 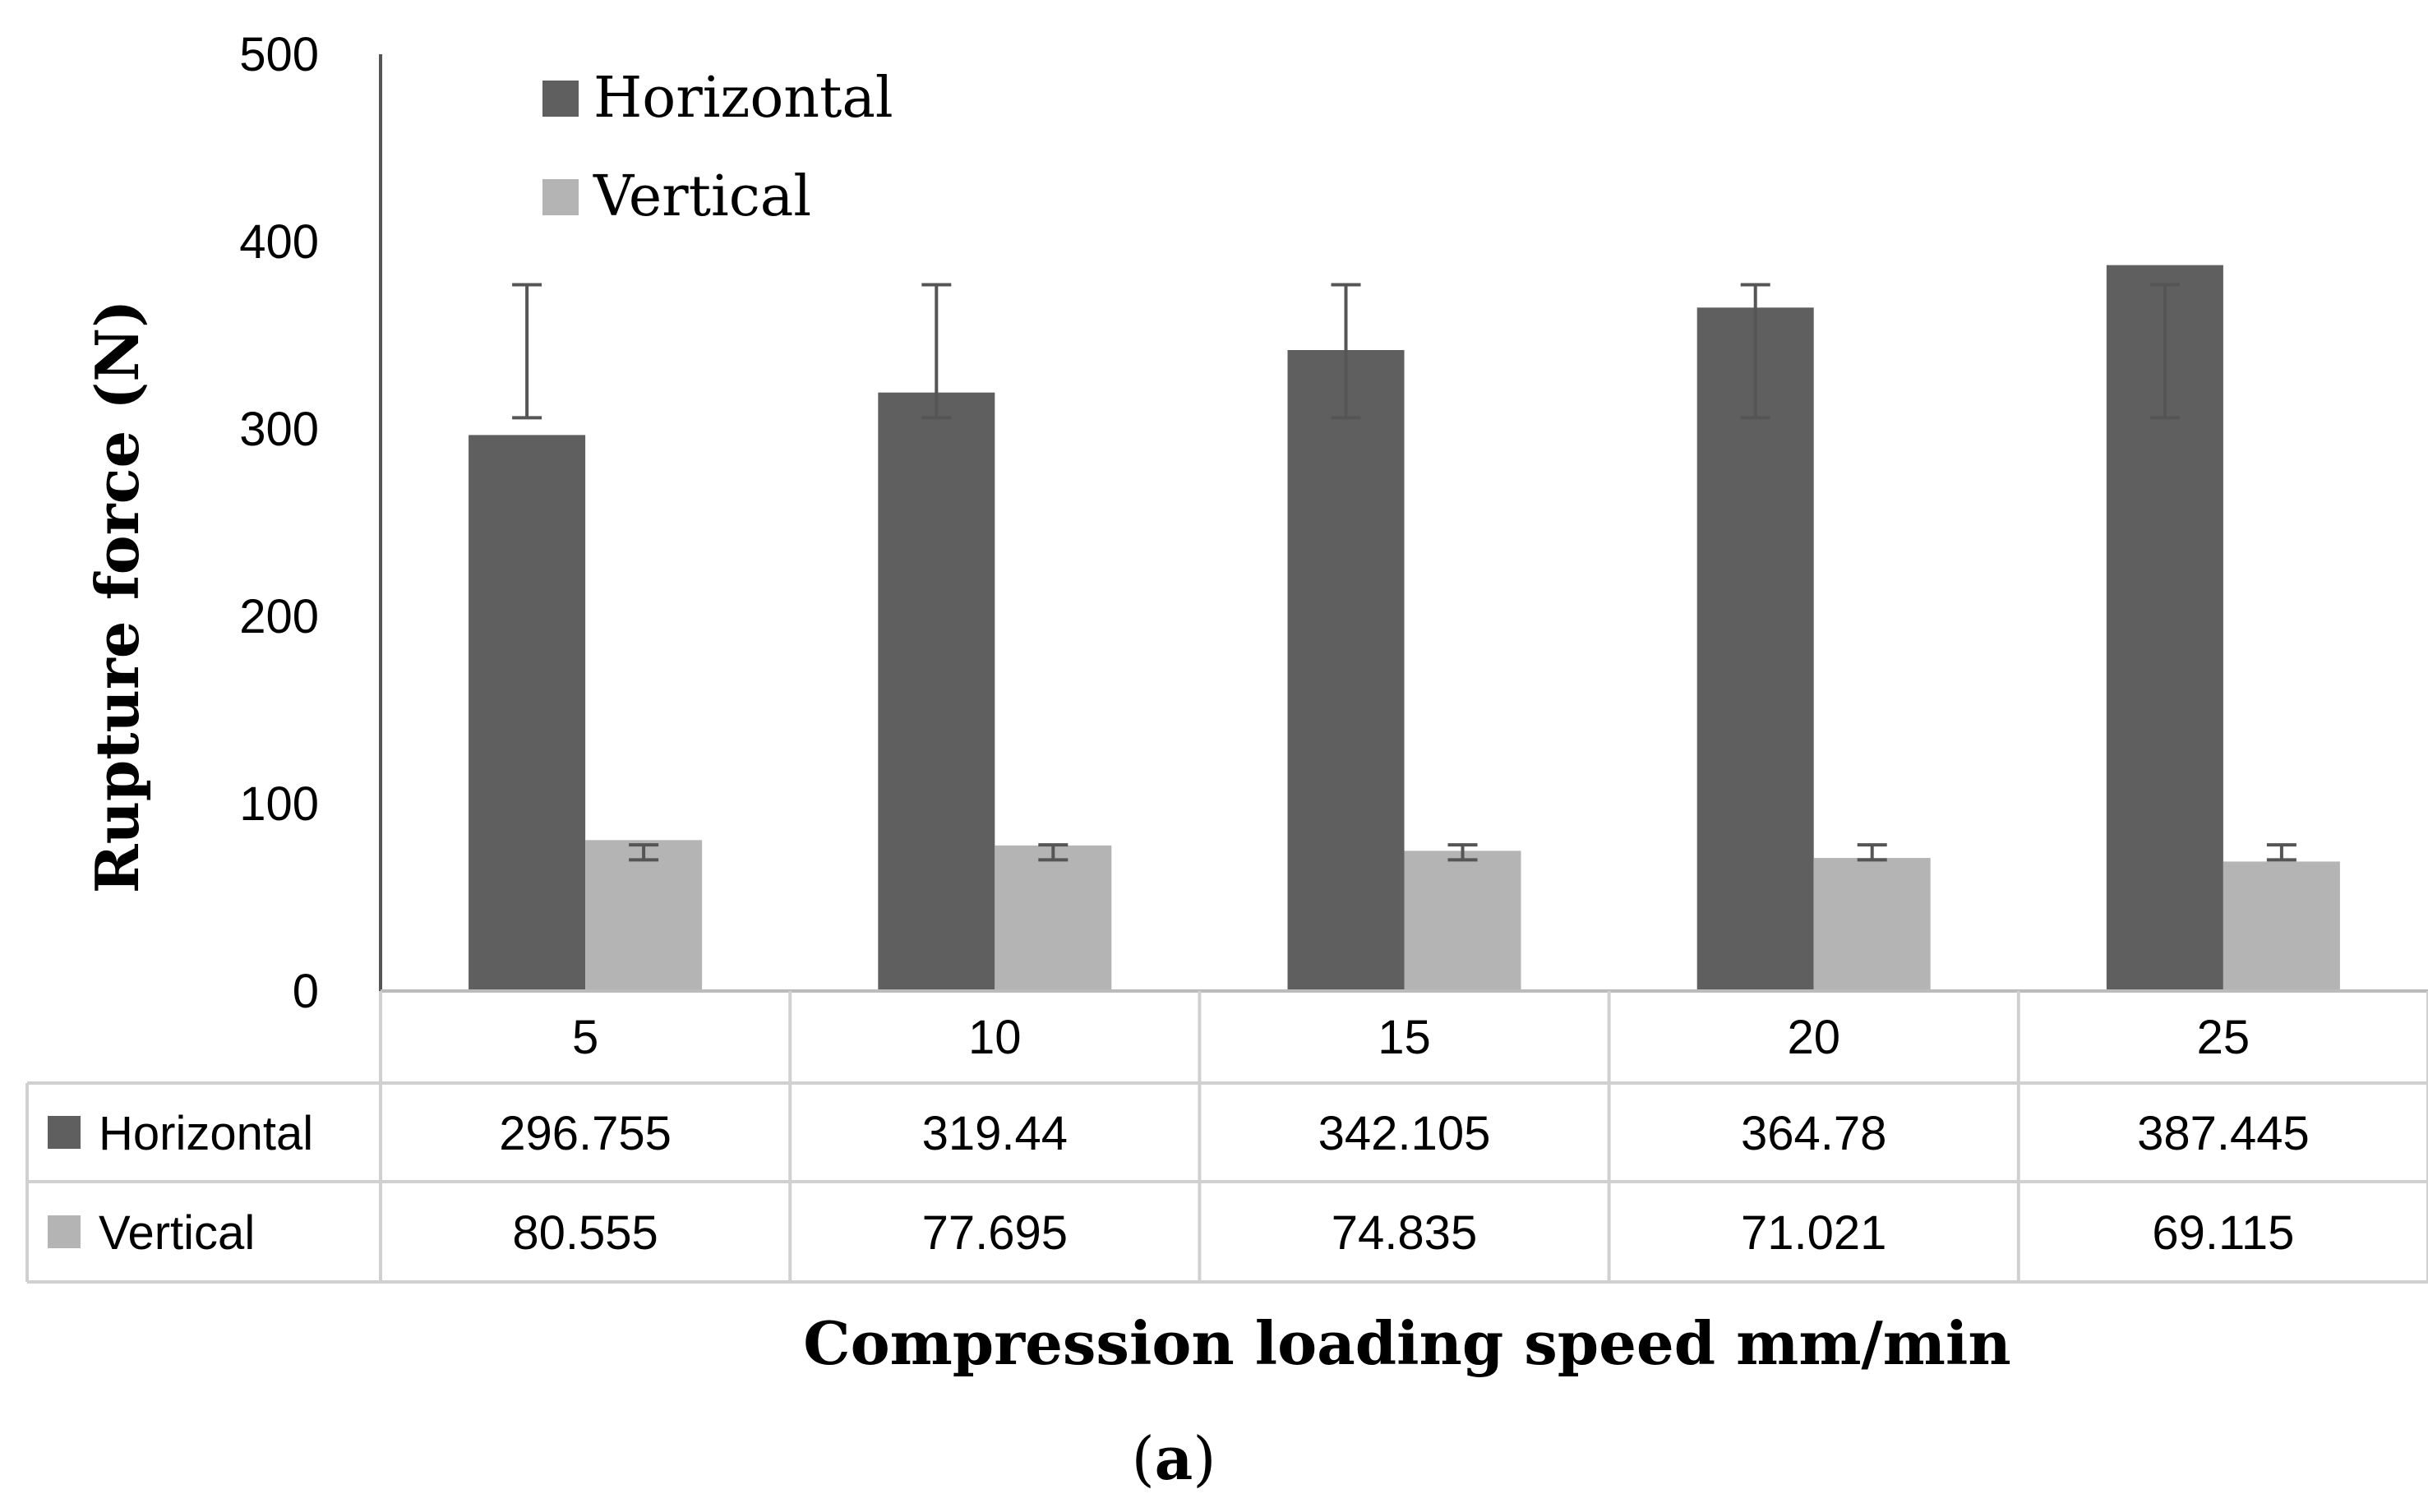 I want to click on legend-label-vertical: Vertical, so click(x=702, y=196).